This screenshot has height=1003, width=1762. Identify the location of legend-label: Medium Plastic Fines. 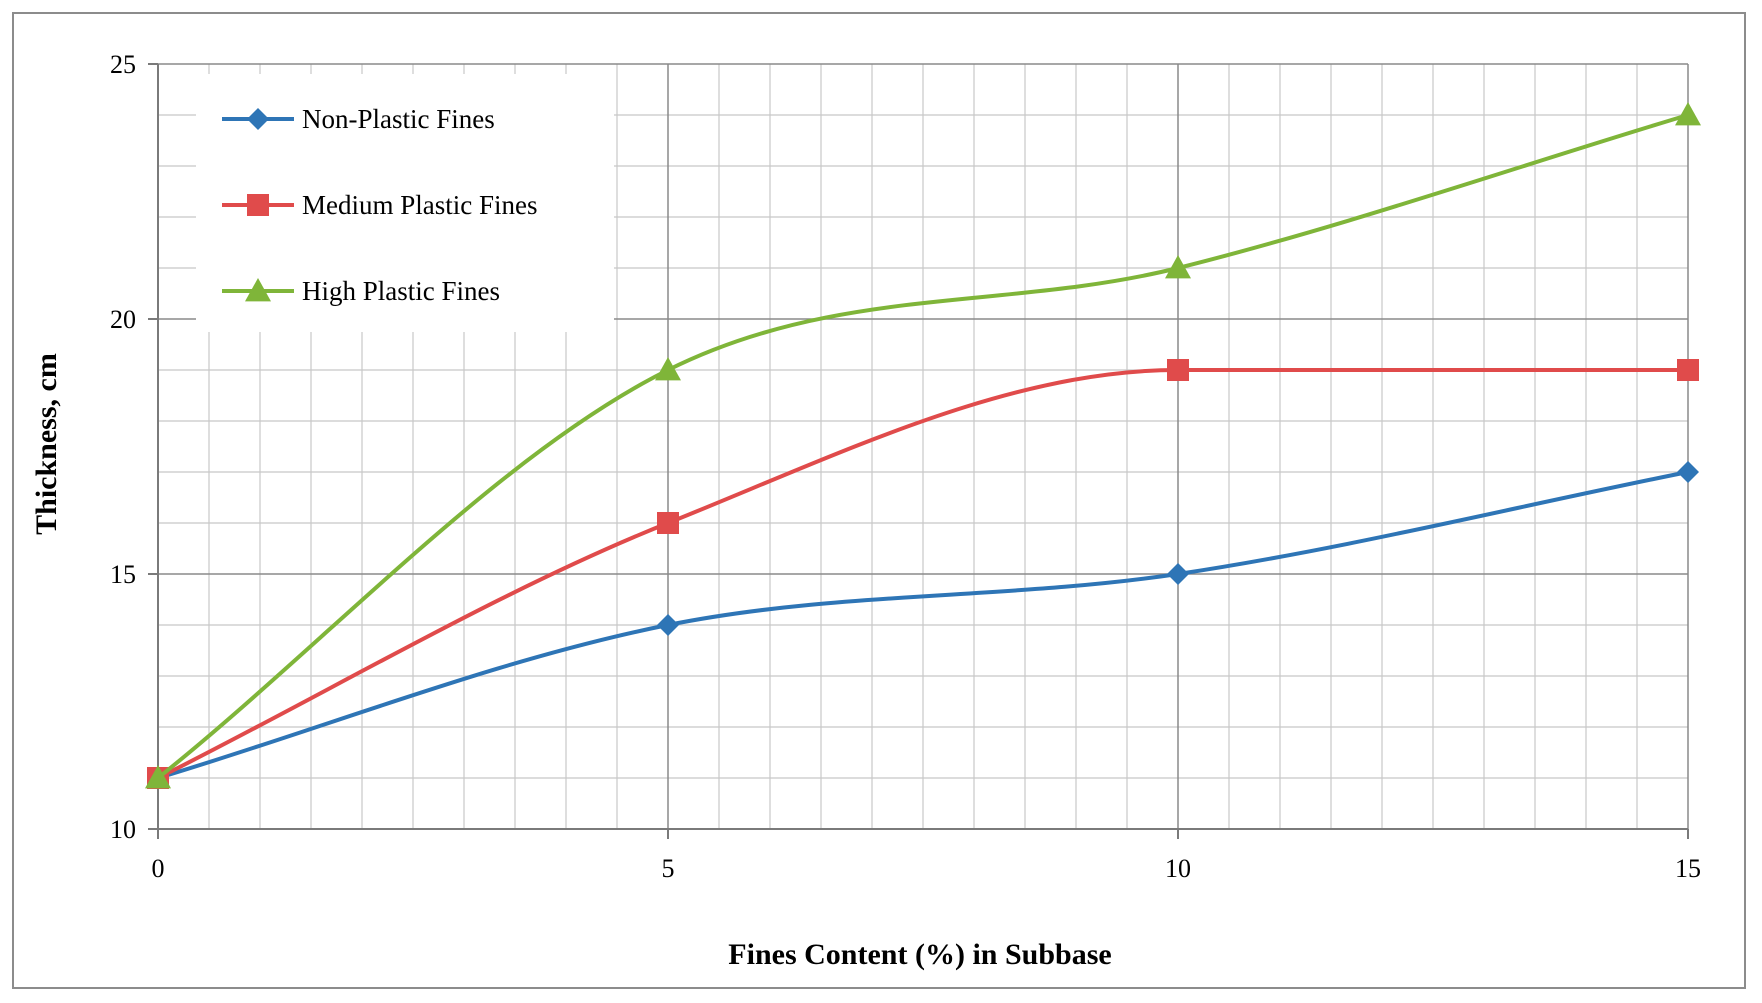
(420, 205).